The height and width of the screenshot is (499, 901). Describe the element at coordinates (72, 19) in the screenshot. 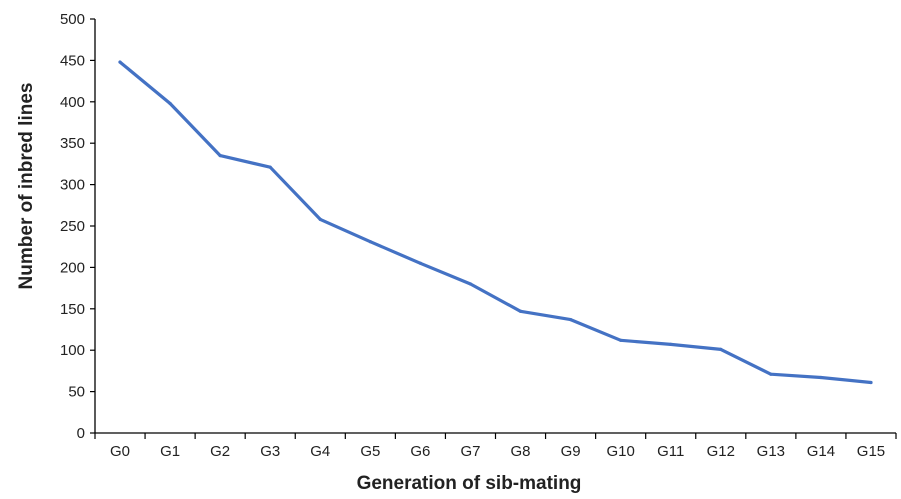

I see `y-tick-label: 500` at that location.